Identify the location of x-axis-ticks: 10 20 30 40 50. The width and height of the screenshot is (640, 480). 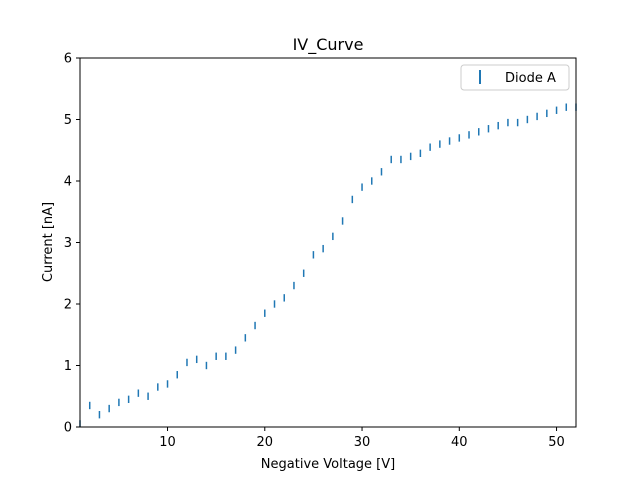
(362, 438).